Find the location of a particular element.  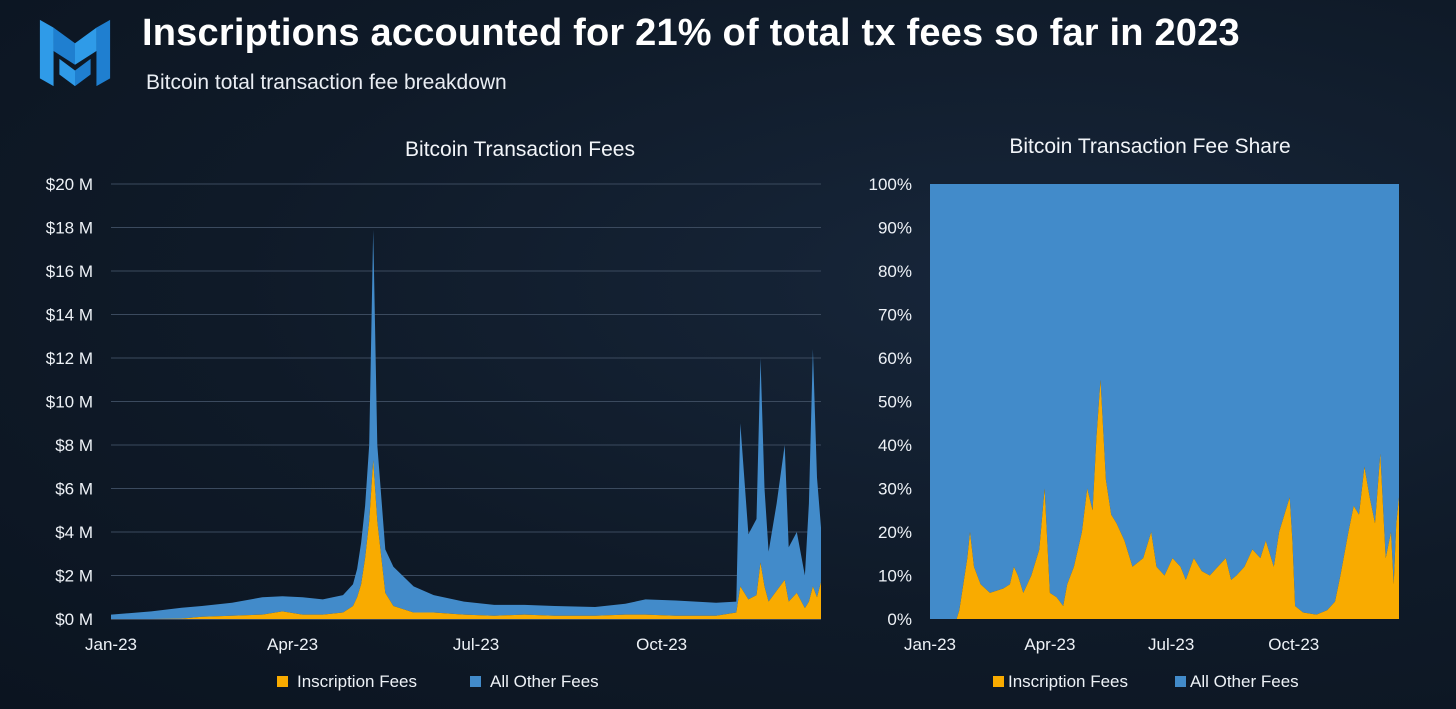

y-tick-label: $10 M is located at coordinates (69, 402).